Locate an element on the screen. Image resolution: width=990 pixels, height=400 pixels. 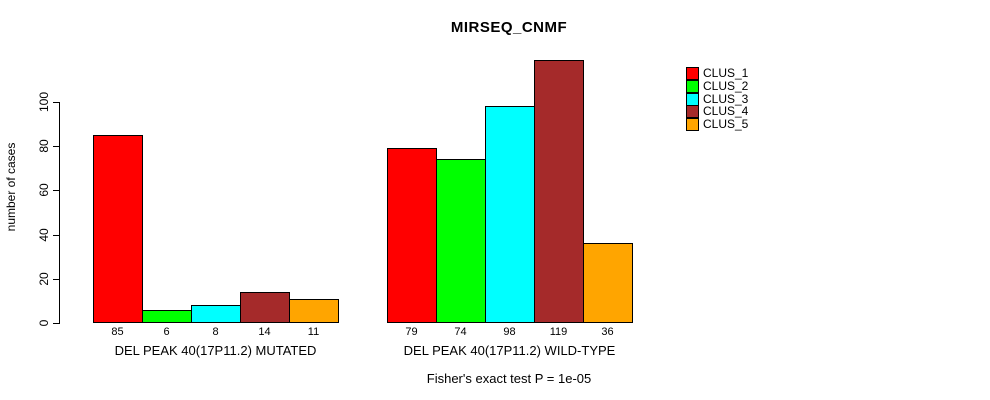
chart-title: MIRSEQ_CNMF is located at coordinates (509, 27).